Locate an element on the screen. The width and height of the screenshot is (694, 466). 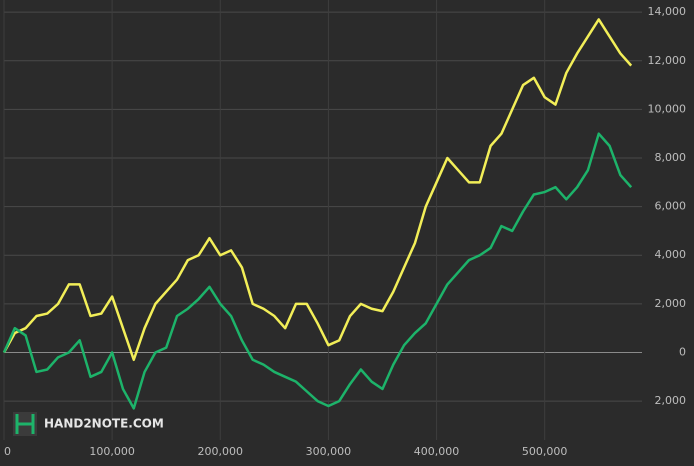
y-tick-label: 14,000 is located at coordinates (667, 11).